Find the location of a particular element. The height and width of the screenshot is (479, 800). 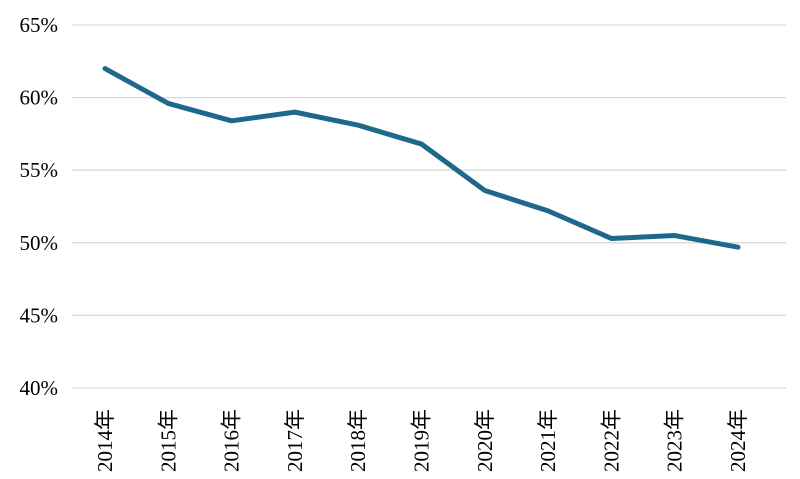

x-axis-tick-label: 2014年 is located at coordinates (105, 440).